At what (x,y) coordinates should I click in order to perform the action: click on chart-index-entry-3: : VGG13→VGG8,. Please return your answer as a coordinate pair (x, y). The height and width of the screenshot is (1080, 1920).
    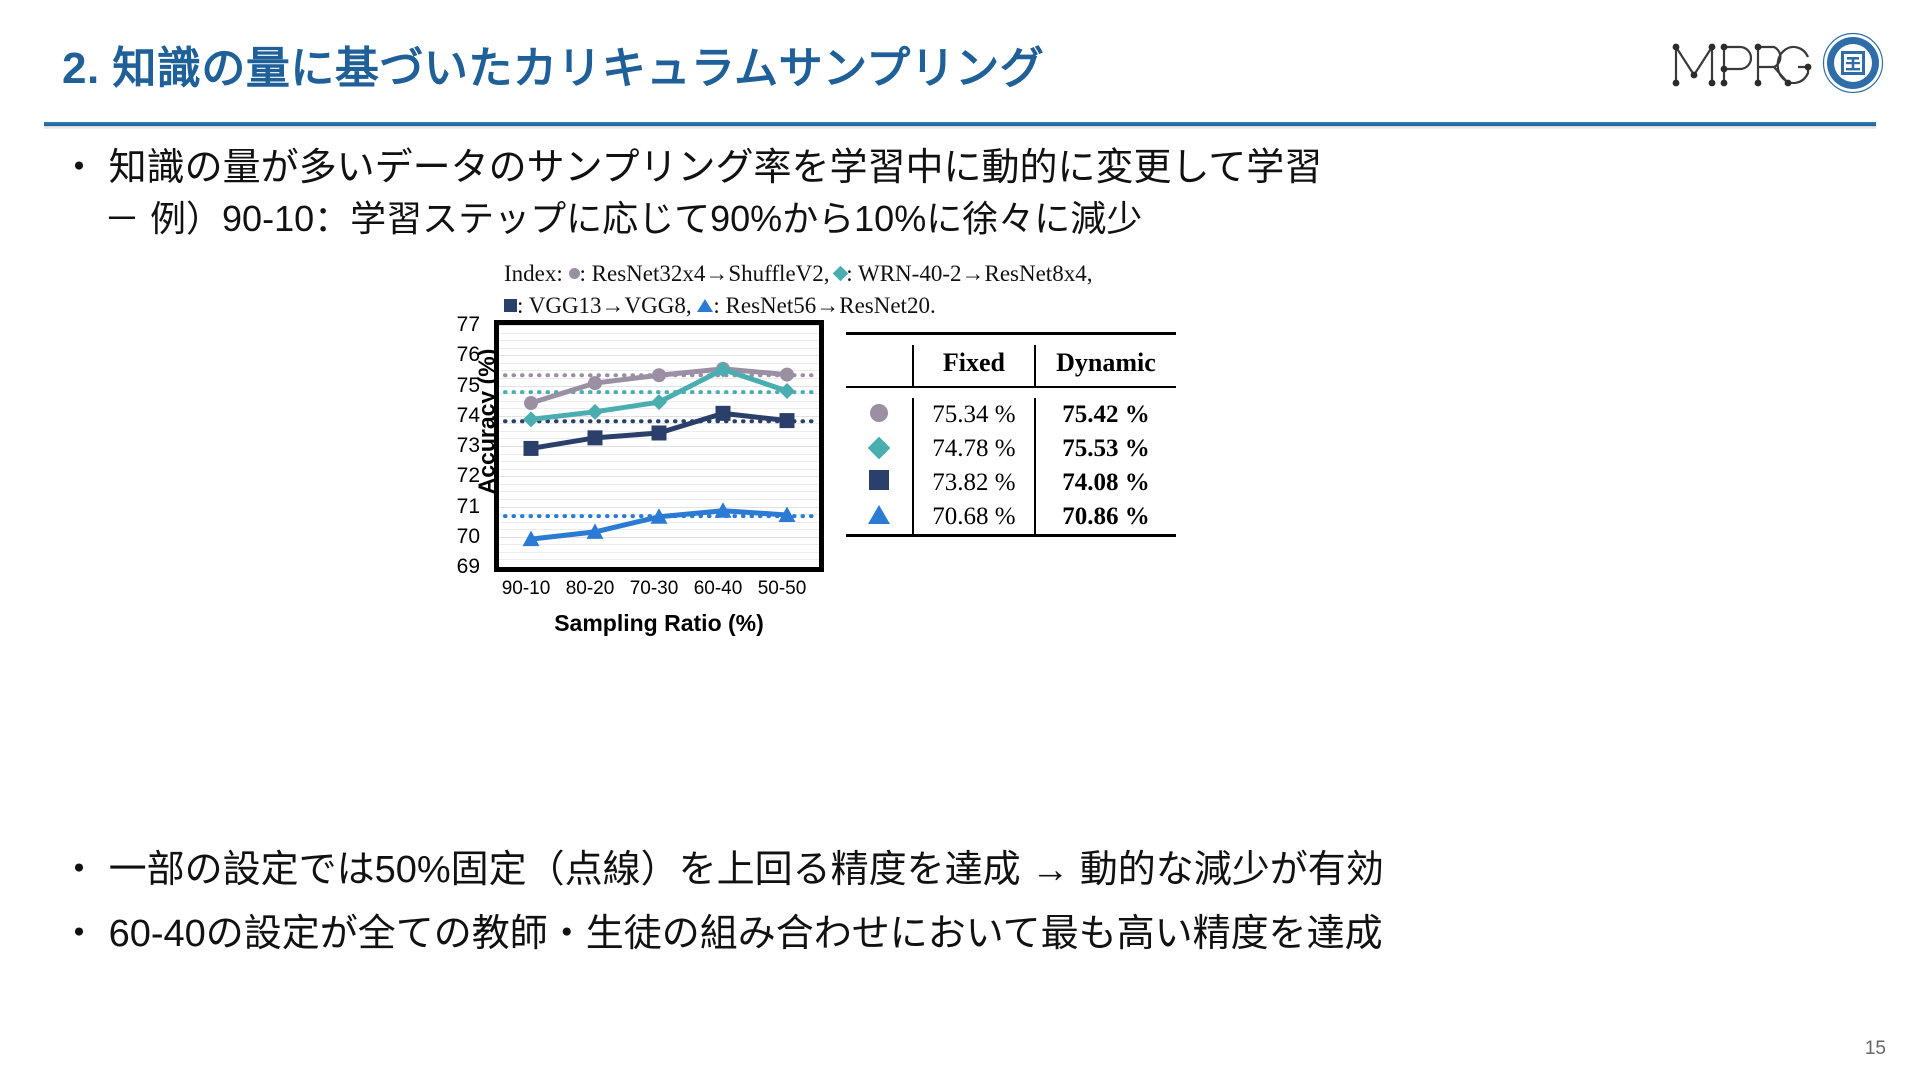
    Looking at the image, I should click on (604, 305).